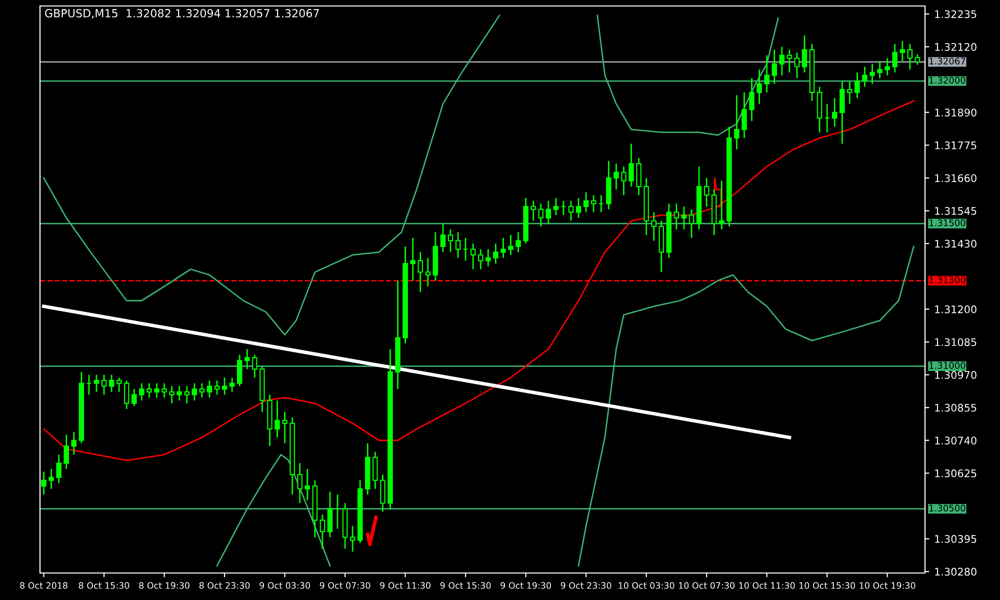  What do you see at coordinates (955, 440) in the screenshot?
I see `y-tick-label: 1.30740` at bounding box center [955, 440].